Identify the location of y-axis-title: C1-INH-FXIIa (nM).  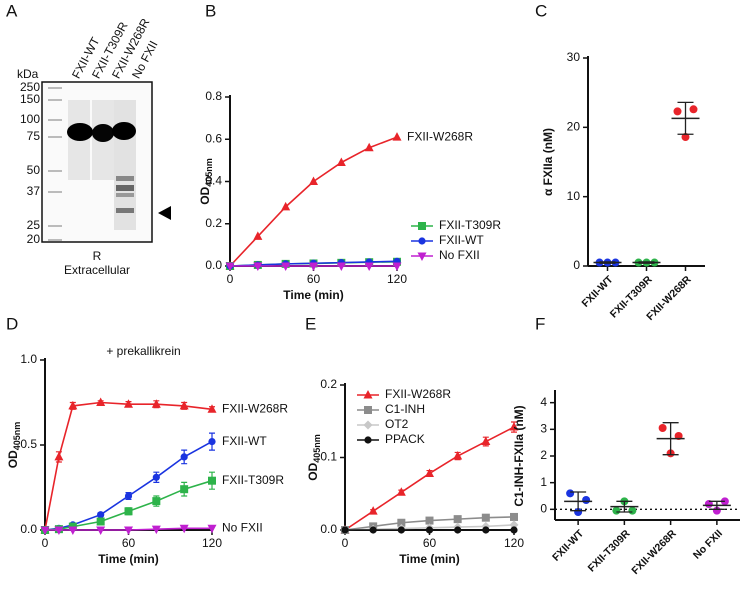
(519, 455).